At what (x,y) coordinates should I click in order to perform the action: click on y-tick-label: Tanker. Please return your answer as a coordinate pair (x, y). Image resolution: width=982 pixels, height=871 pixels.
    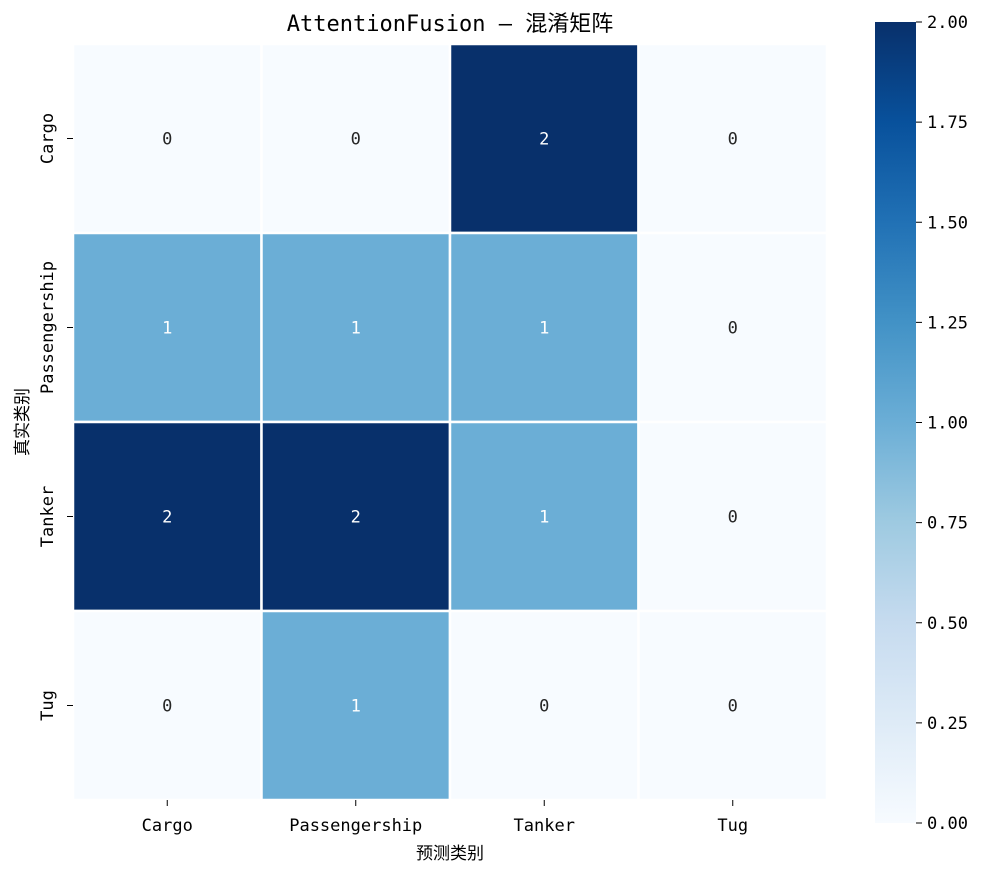
    Looking at the image, I should click on (48, 516).